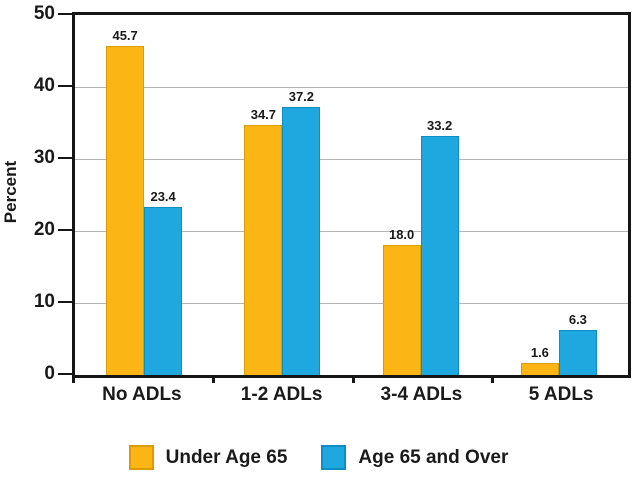 The width and height of the screenshot is (637, 489). I want to click on bar-wrap: 23.4, so click(163, 282).